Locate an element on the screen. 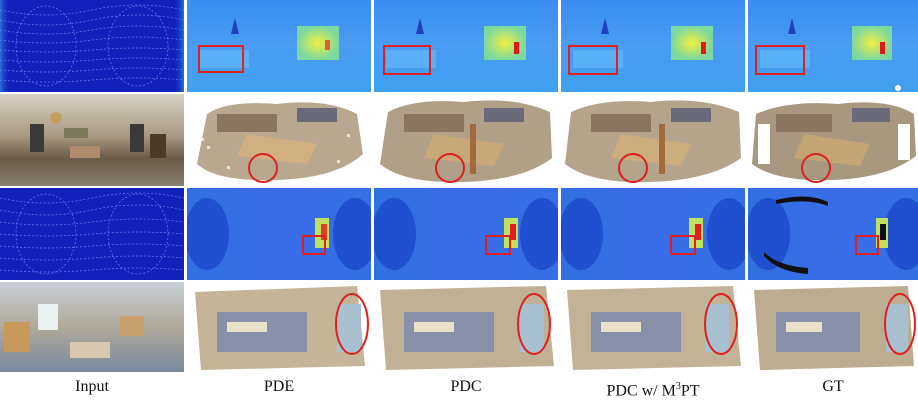 Image resolution: width=918 pixels, height=402 pixels. row4-pdc-pointcloud is located at coordinates (466, 327).